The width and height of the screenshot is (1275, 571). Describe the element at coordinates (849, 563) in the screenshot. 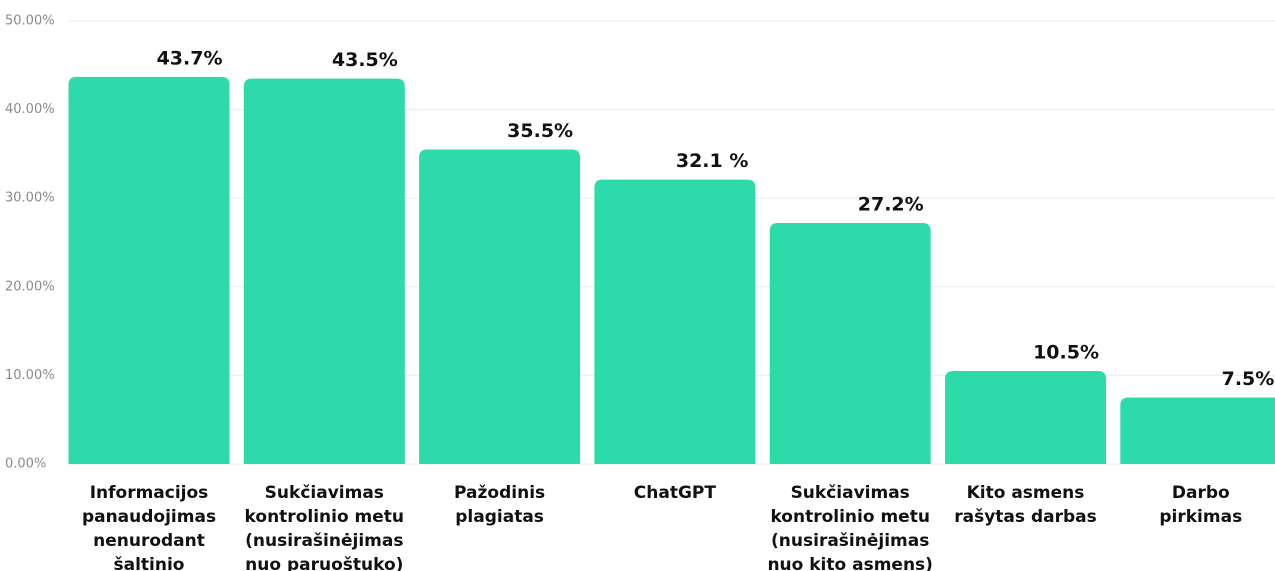

I see `x-tick-label-line: nuo kito asmens)` at that location.